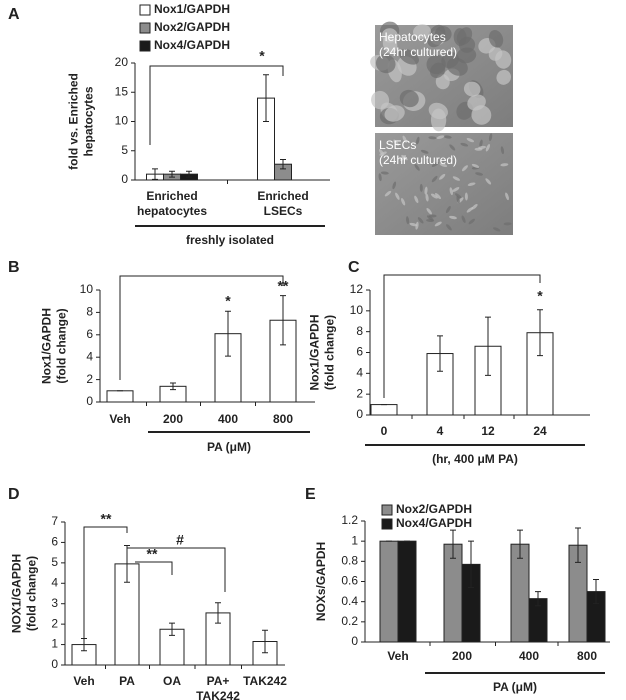 This screenshot has height=700, width=626. I want to click on panel-label: B, so click(14, 267).